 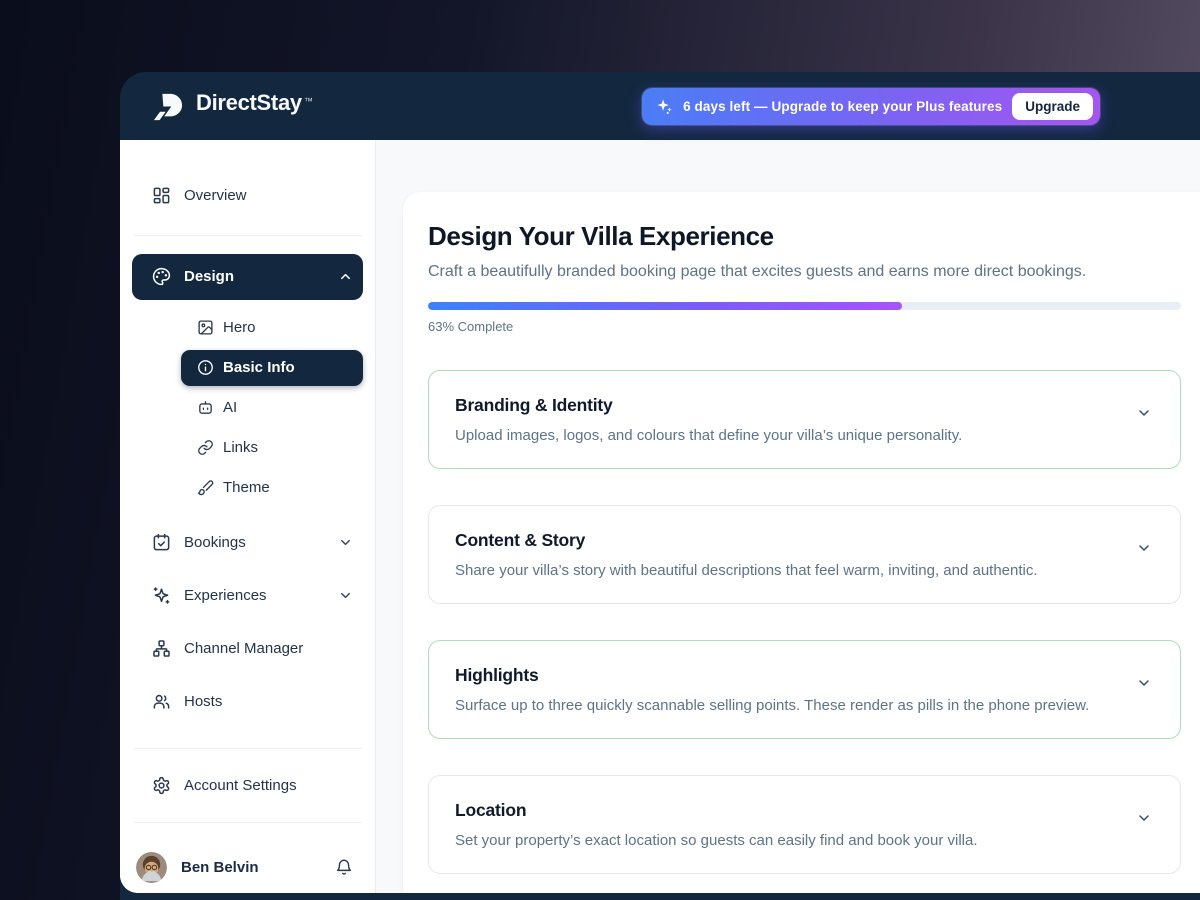 What do you see at coordinates (247, 542) in the screenshot?
I see `sidebar-item-bookings: Bookings` at bounding box center [247, 542].